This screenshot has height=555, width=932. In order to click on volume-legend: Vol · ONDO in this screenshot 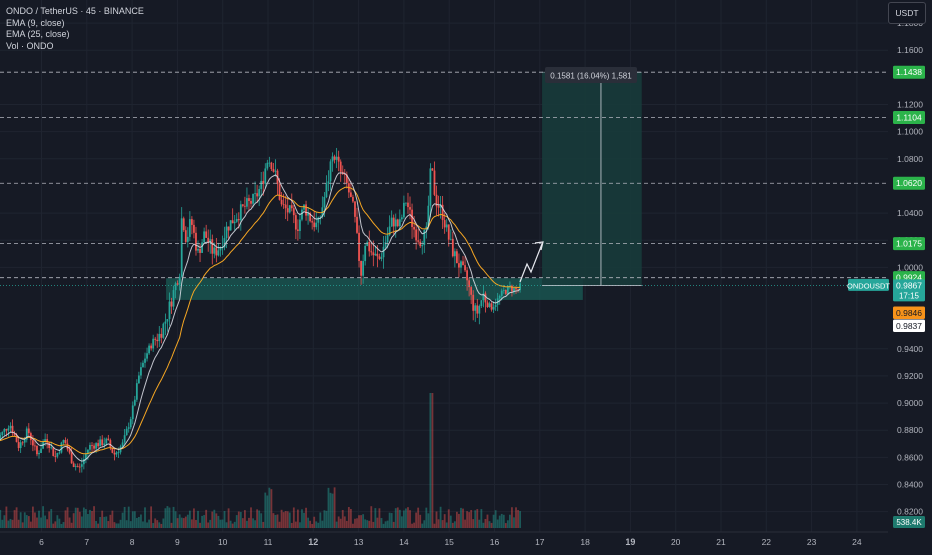, I will do `click(30, 45)`.